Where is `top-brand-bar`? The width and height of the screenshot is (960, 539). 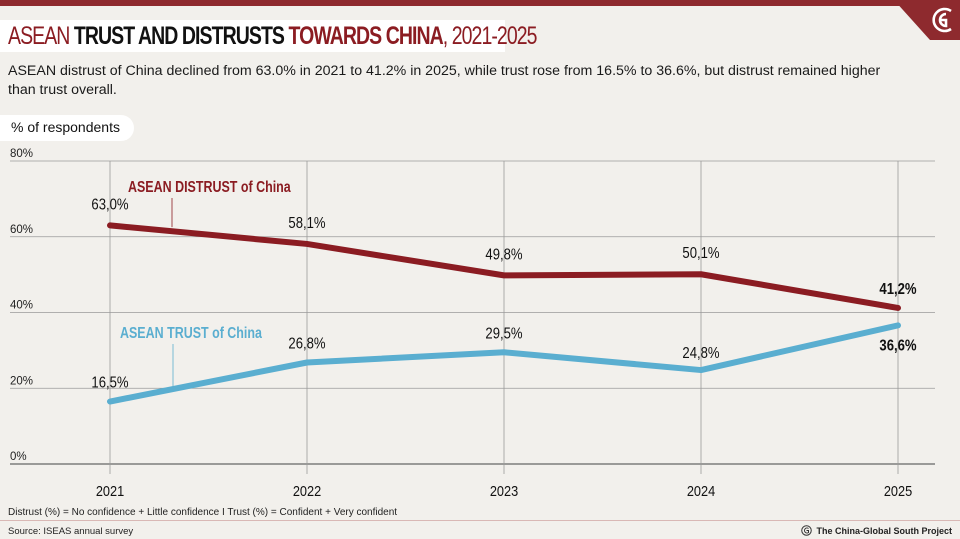 top-brand-bar is located at coordinates (480, 3).